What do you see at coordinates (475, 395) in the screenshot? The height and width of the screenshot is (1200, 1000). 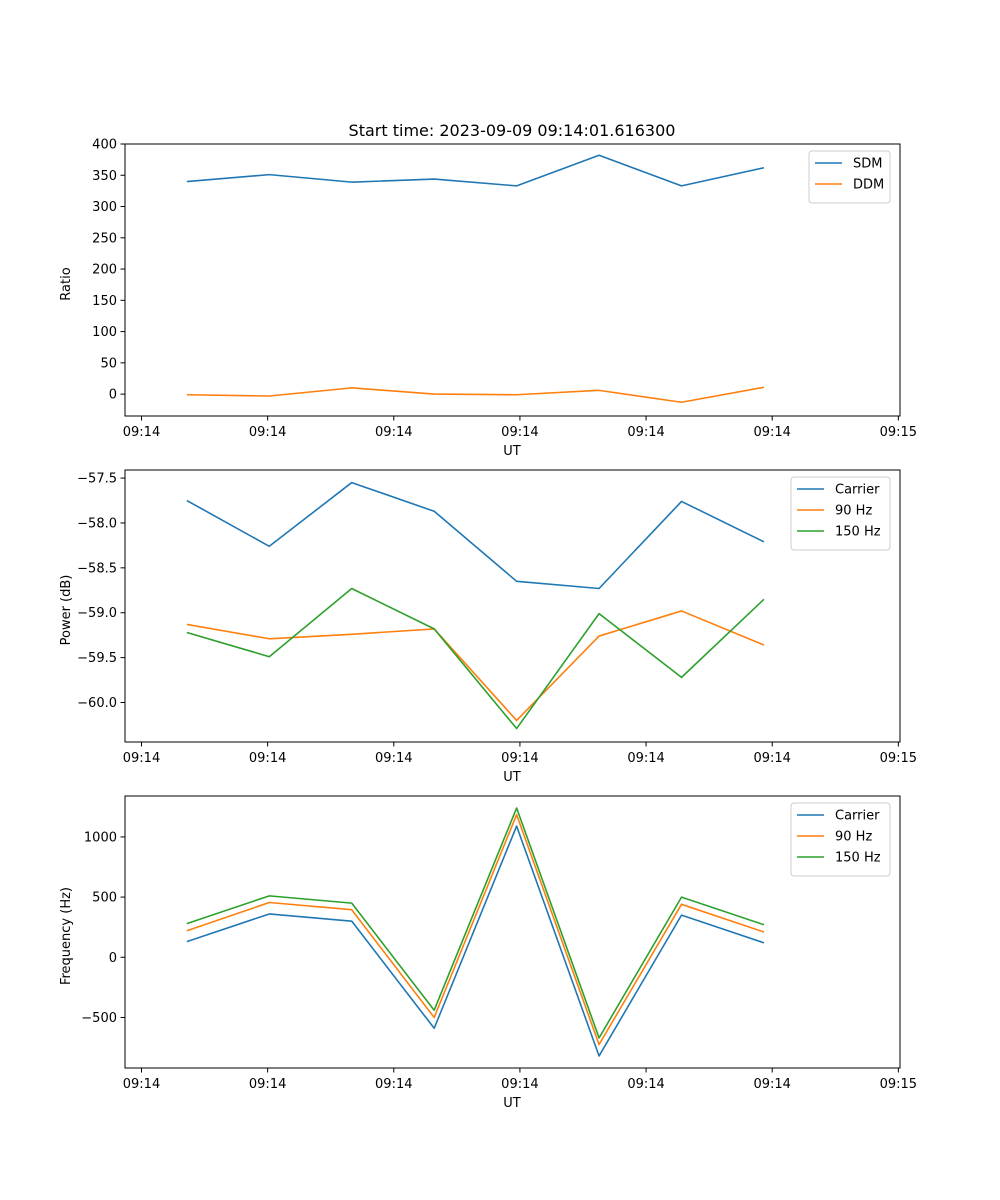 I see `series-line-ddm` at bounding box center [475, 395].